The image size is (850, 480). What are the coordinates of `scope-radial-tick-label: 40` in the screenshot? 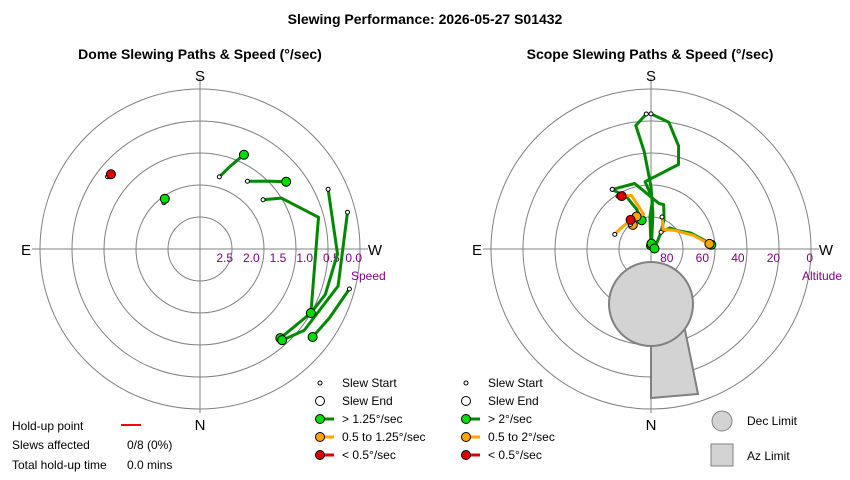 It's located at (738, 258).